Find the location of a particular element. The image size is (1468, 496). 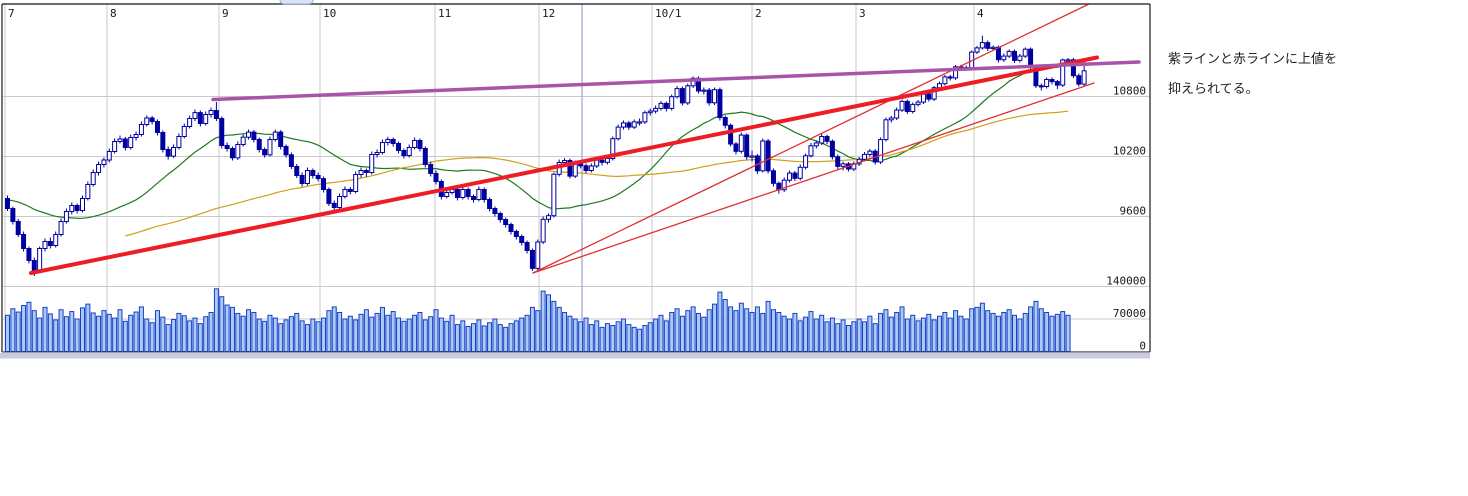

svg-text: 9600 is located at coordinates (1133, 211).